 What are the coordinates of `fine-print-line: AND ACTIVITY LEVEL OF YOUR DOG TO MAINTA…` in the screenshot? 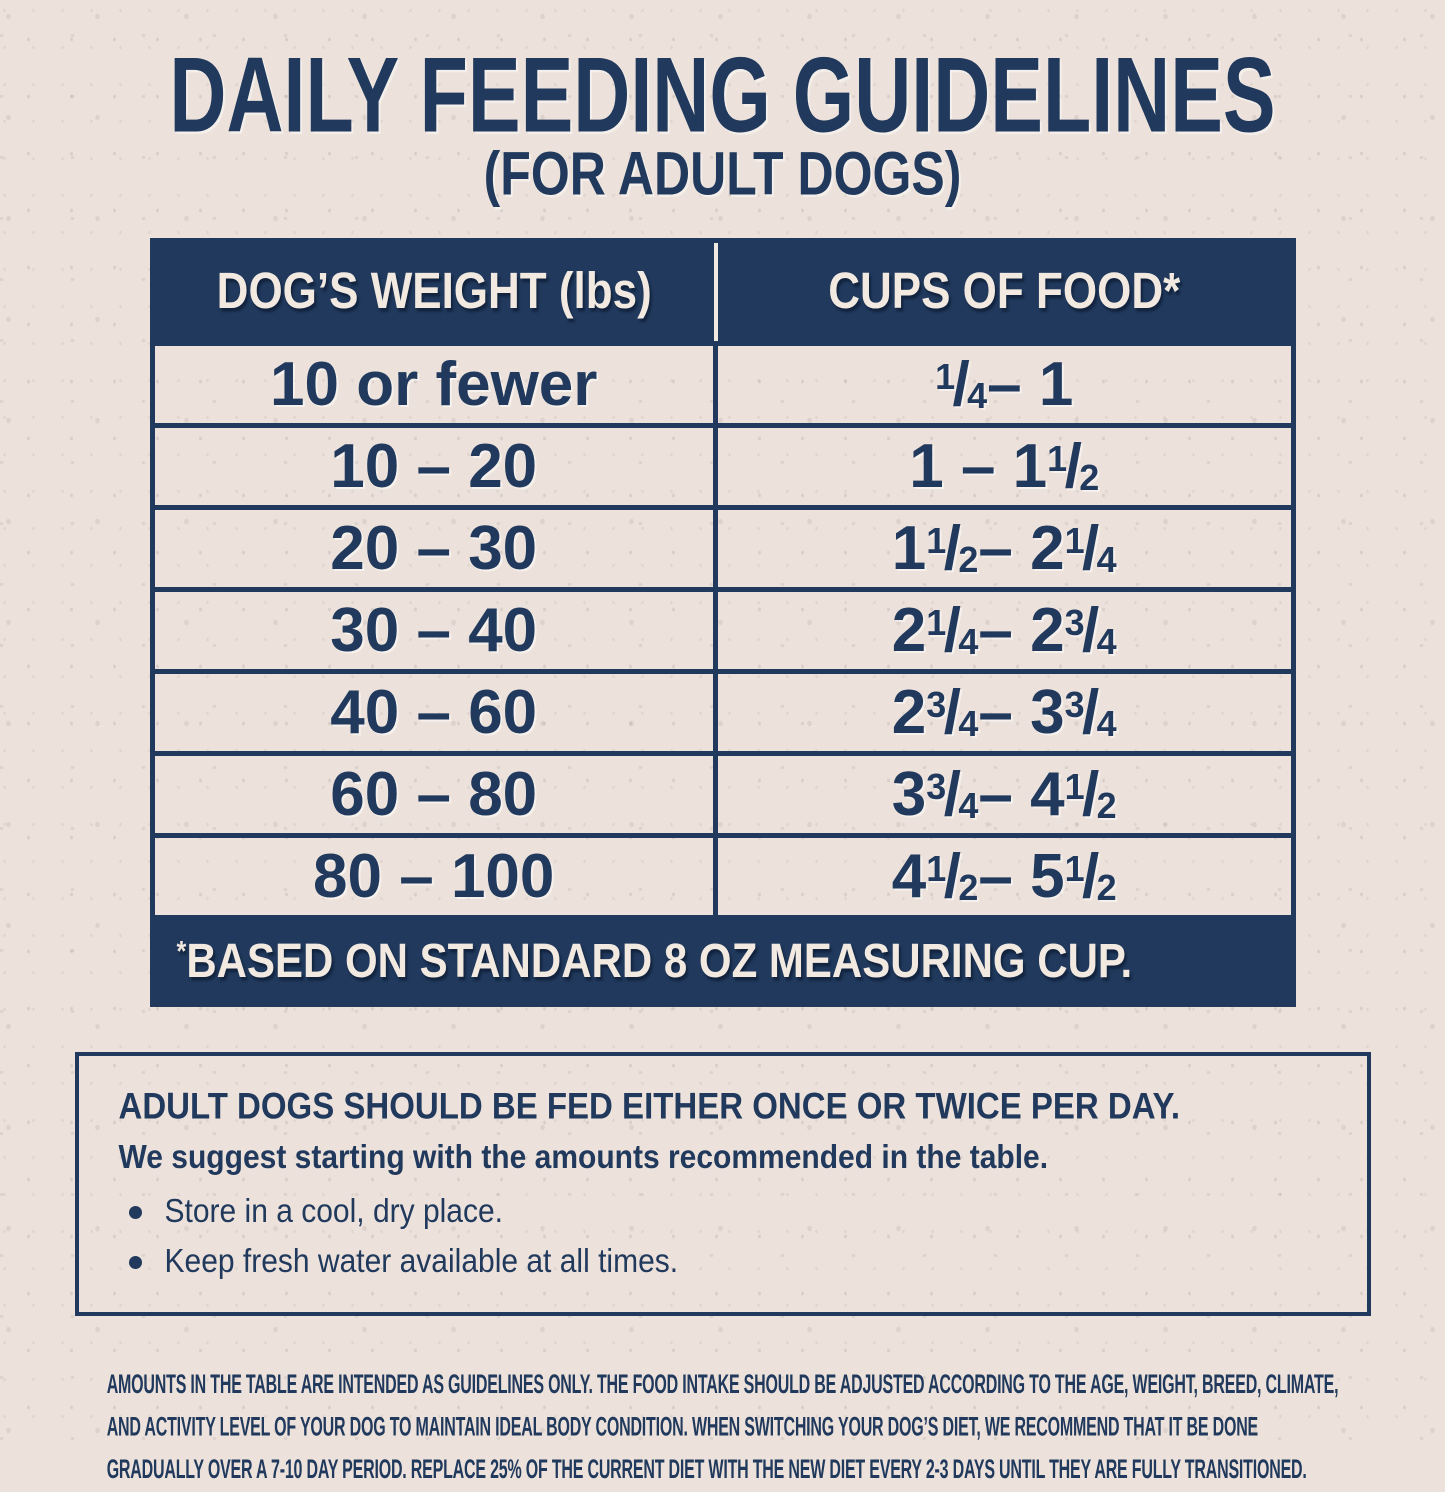 It's located at (682, 1428).